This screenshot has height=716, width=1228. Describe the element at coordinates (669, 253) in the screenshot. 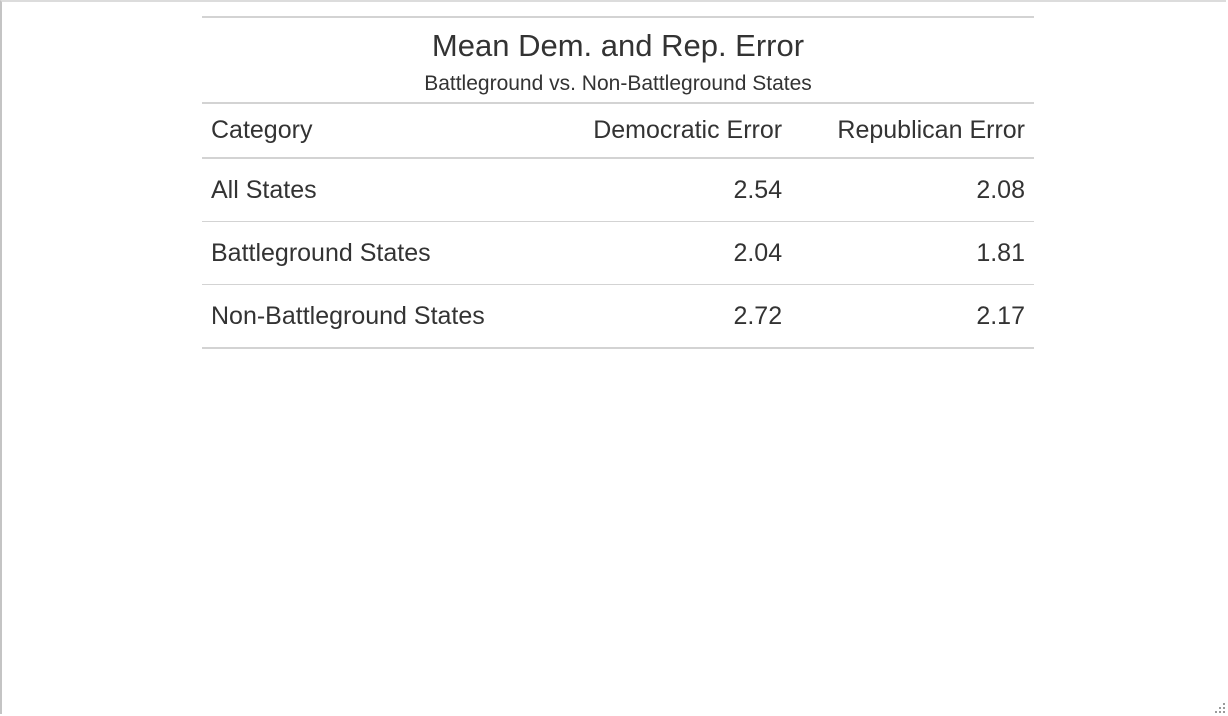

I see `democratic-error-cell: 2.04` at that location.